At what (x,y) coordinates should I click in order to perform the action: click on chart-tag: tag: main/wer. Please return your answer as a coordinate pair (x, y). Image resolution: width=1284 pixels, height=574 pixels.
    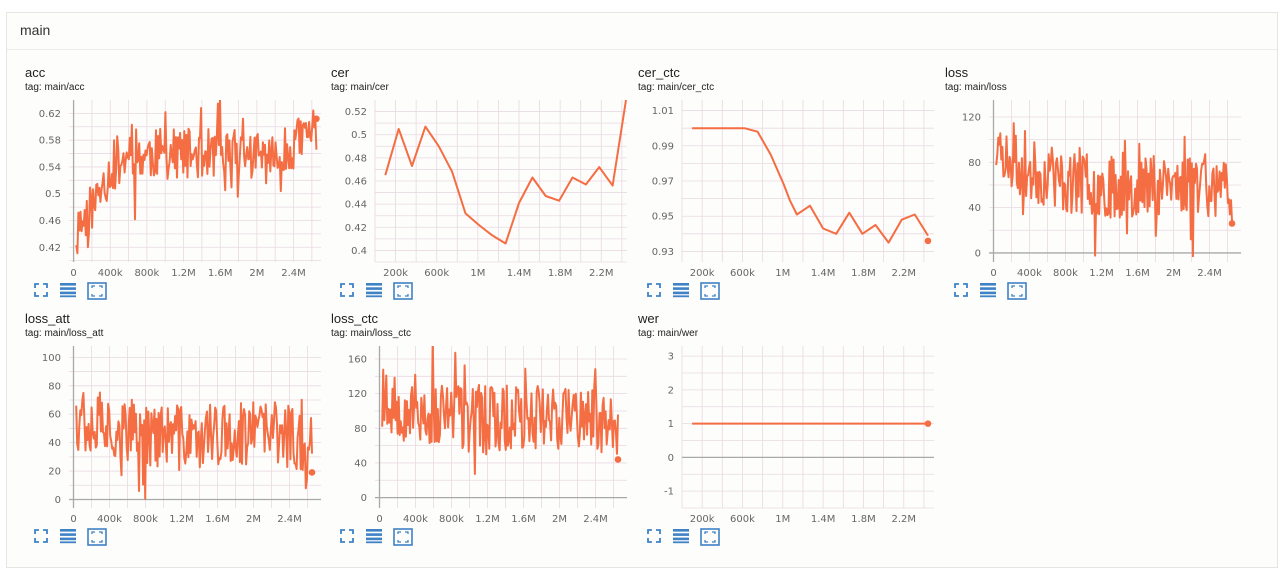
    Looking at the image, I should click on (668, 333).